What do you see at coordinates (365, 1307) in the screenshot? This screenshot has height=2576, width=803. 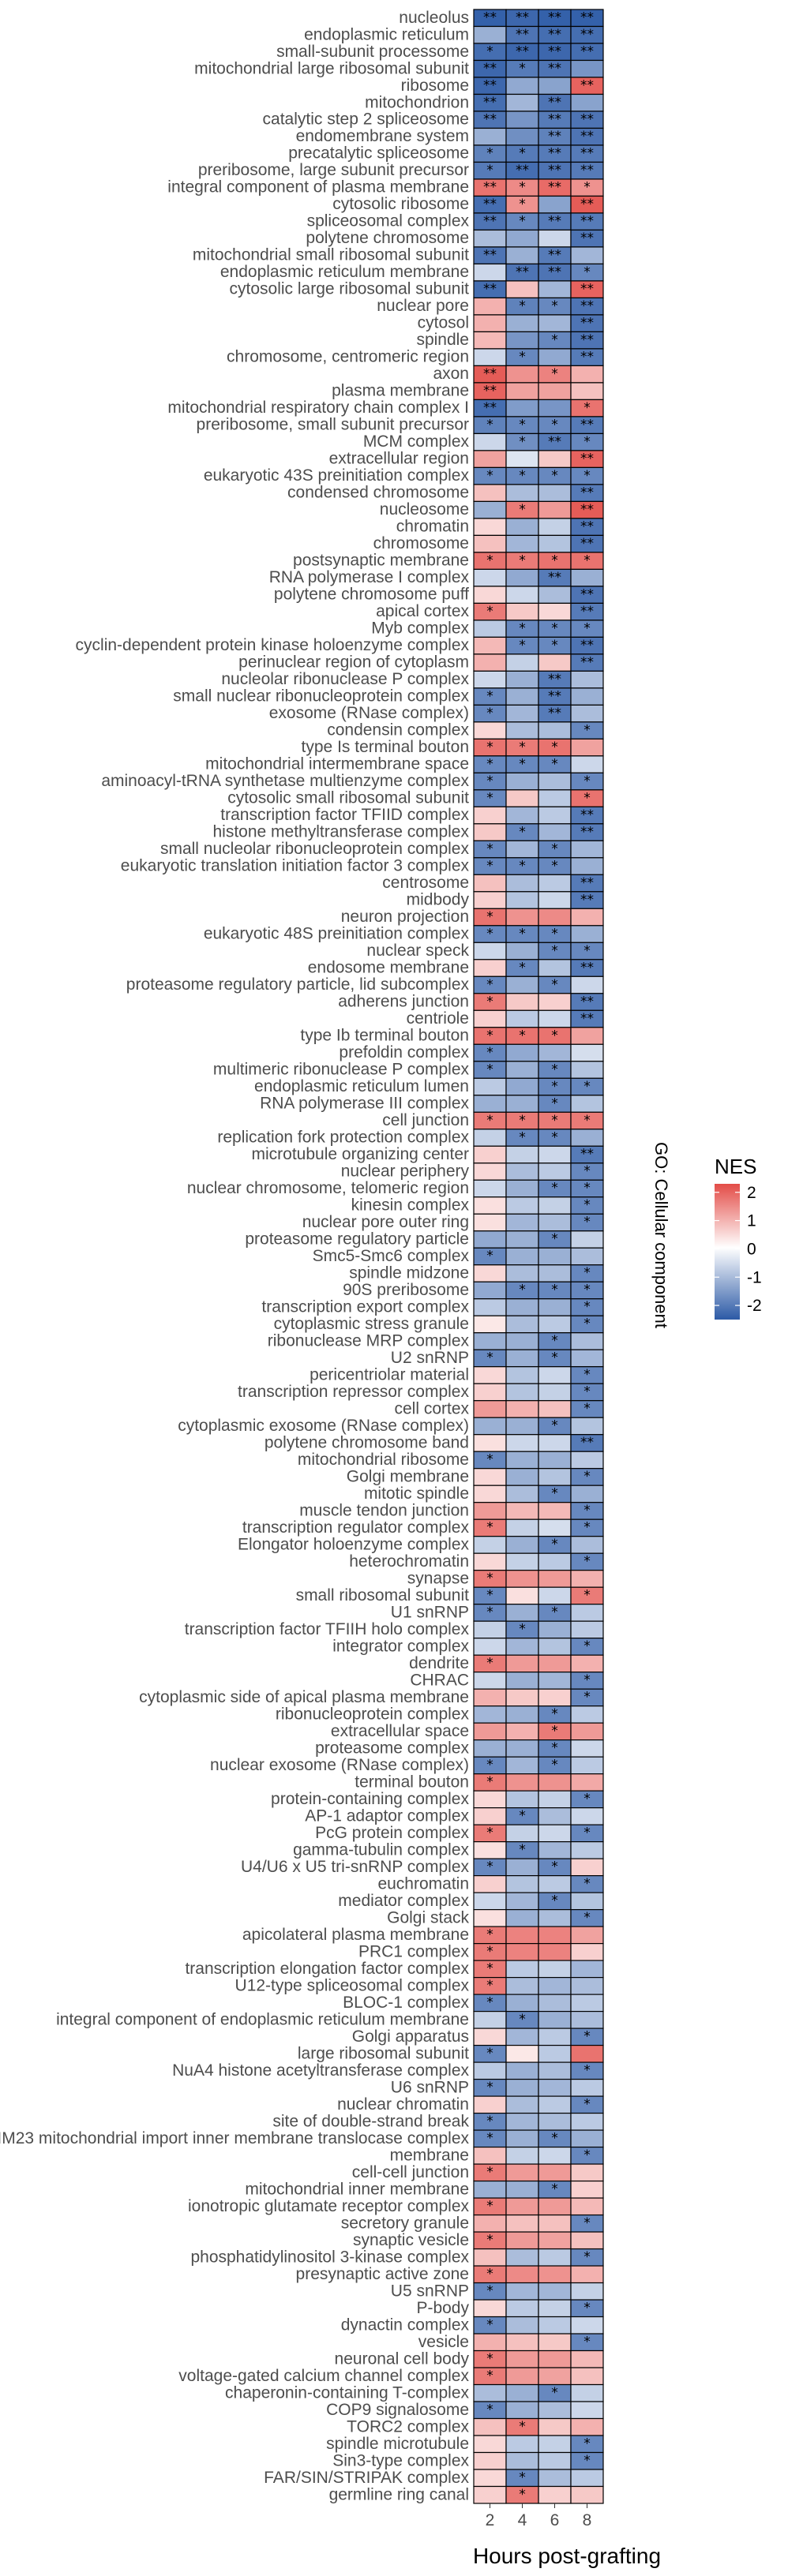 I see `row-label: transcription export complex` at bounding box center [365, 1307].